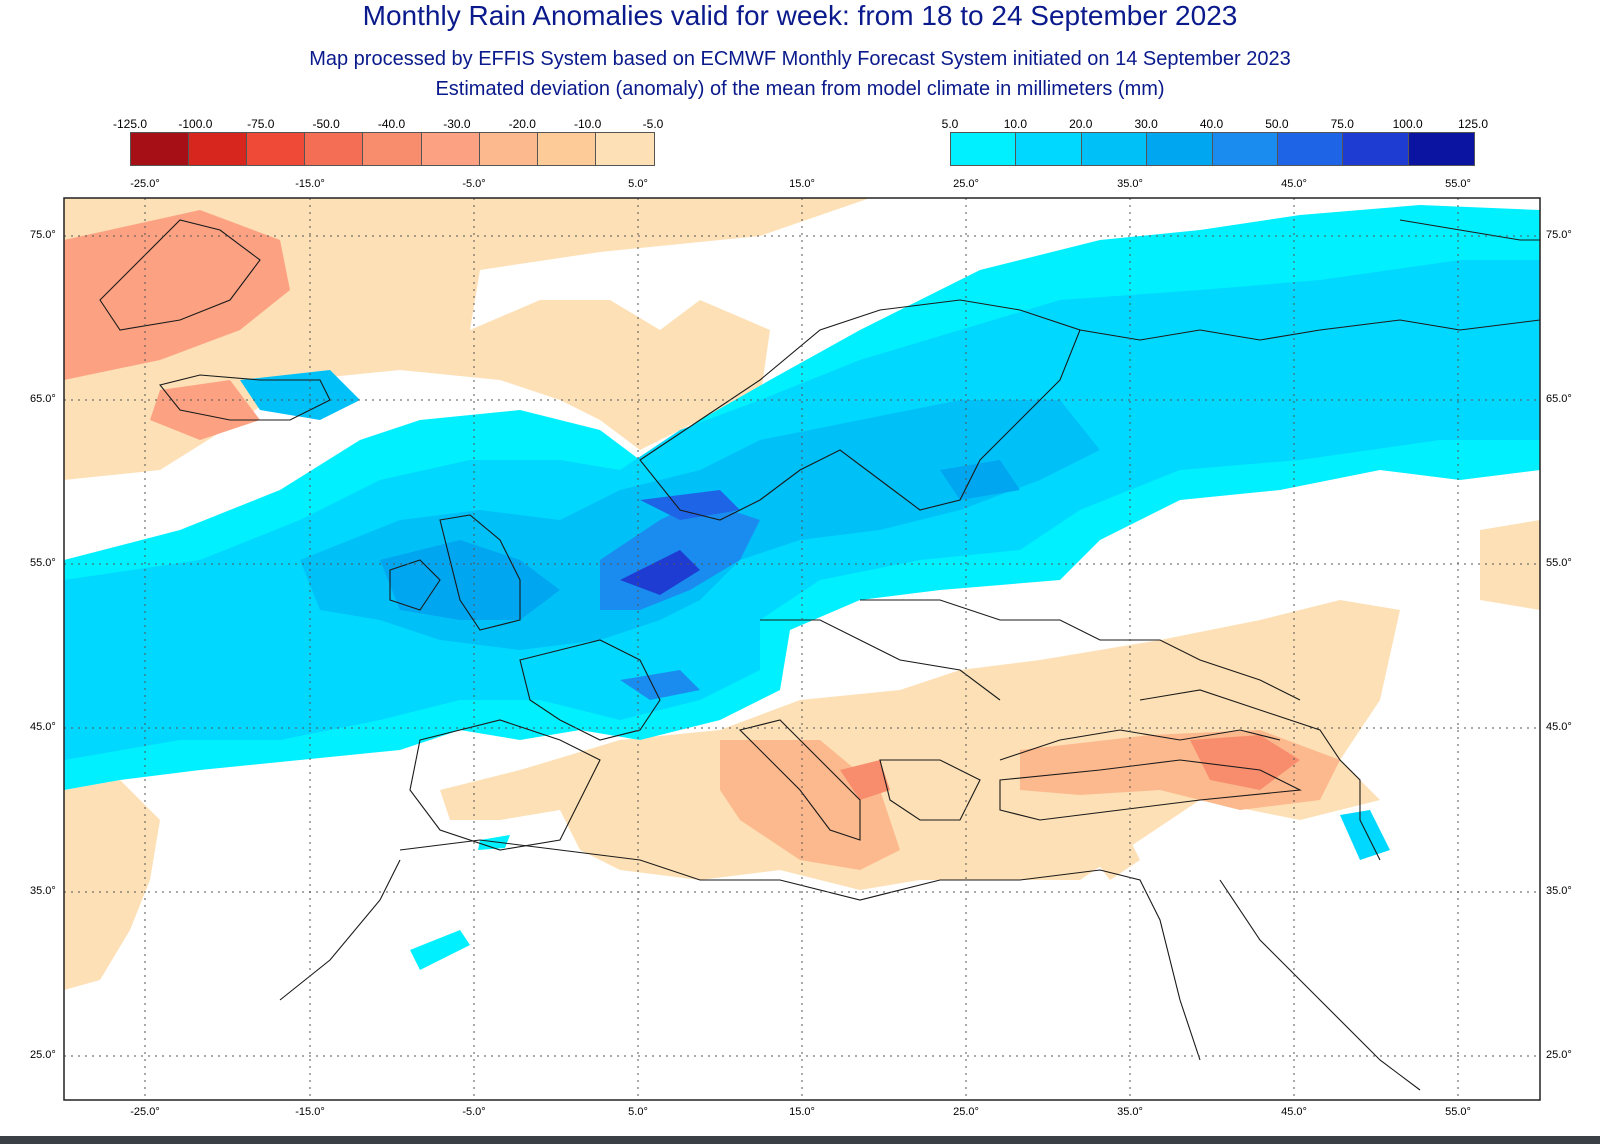  What do you see at coordinates (1277, 124) in the screenshot?
I see `legend_wet-label: 50.0` at bounding box center [1277, 124].